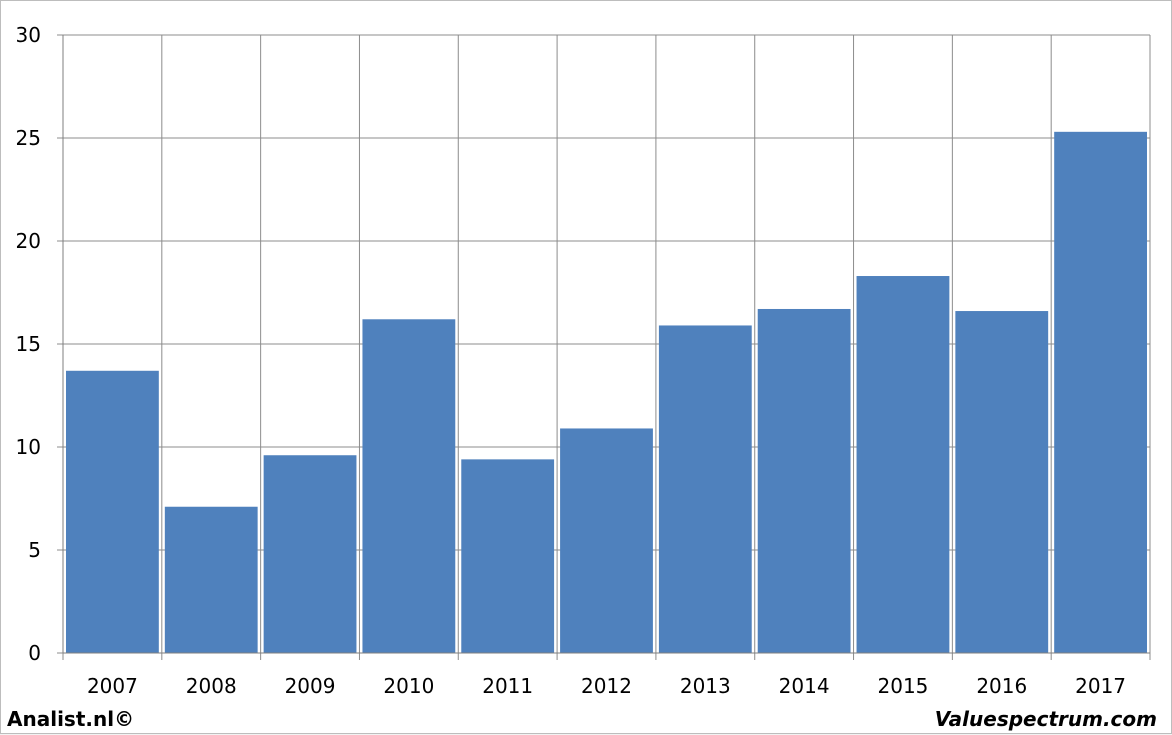 This screenshot has height=735, width=1172. I want to click on x-tick-label: 2014, so click(804, 686).